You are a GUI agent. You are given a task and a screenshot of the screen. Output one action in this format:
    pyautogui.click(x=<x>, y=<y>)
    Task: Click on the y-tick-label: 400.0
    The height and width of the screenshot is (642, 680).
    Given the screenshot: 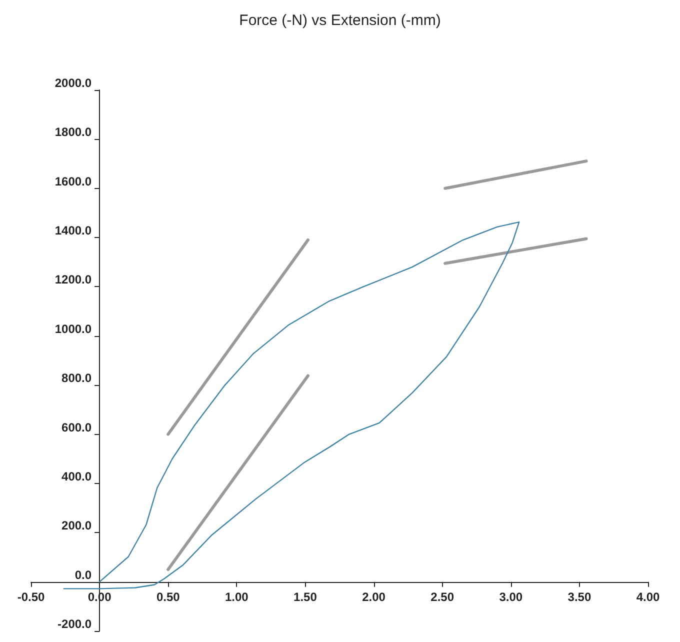 What is the action you would take?
    pyautogui.click(x=77, y=476)
    